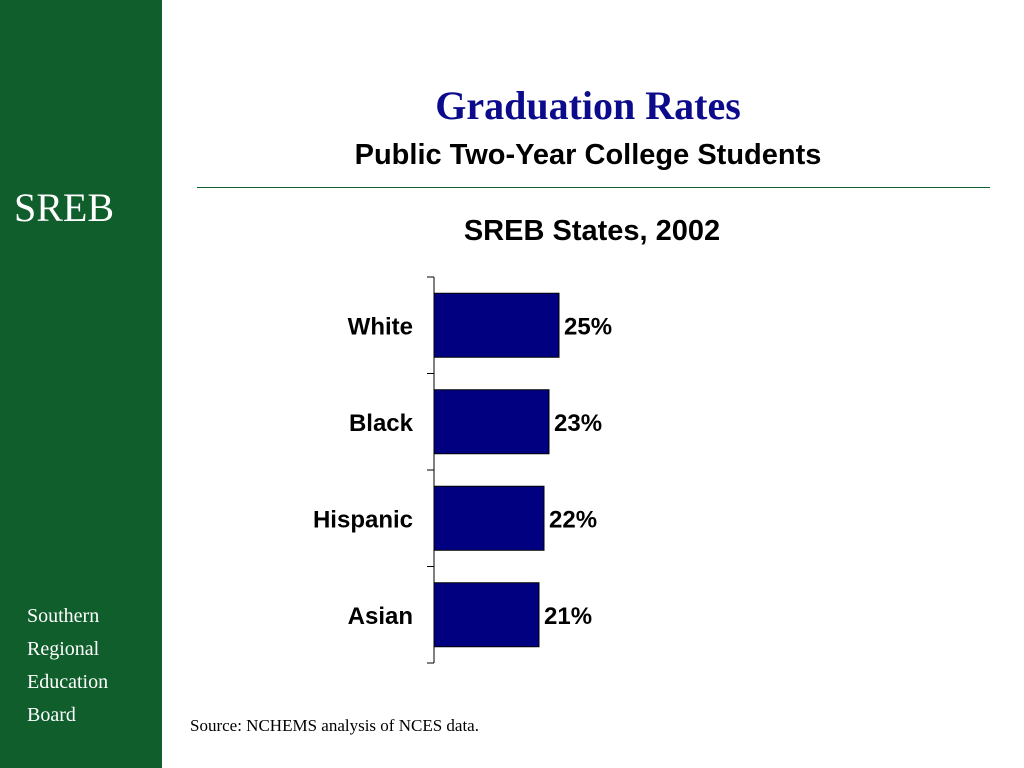 This screenshot has height=768, width=1024. I want to click on data-label: 23%, so click(578, 423).